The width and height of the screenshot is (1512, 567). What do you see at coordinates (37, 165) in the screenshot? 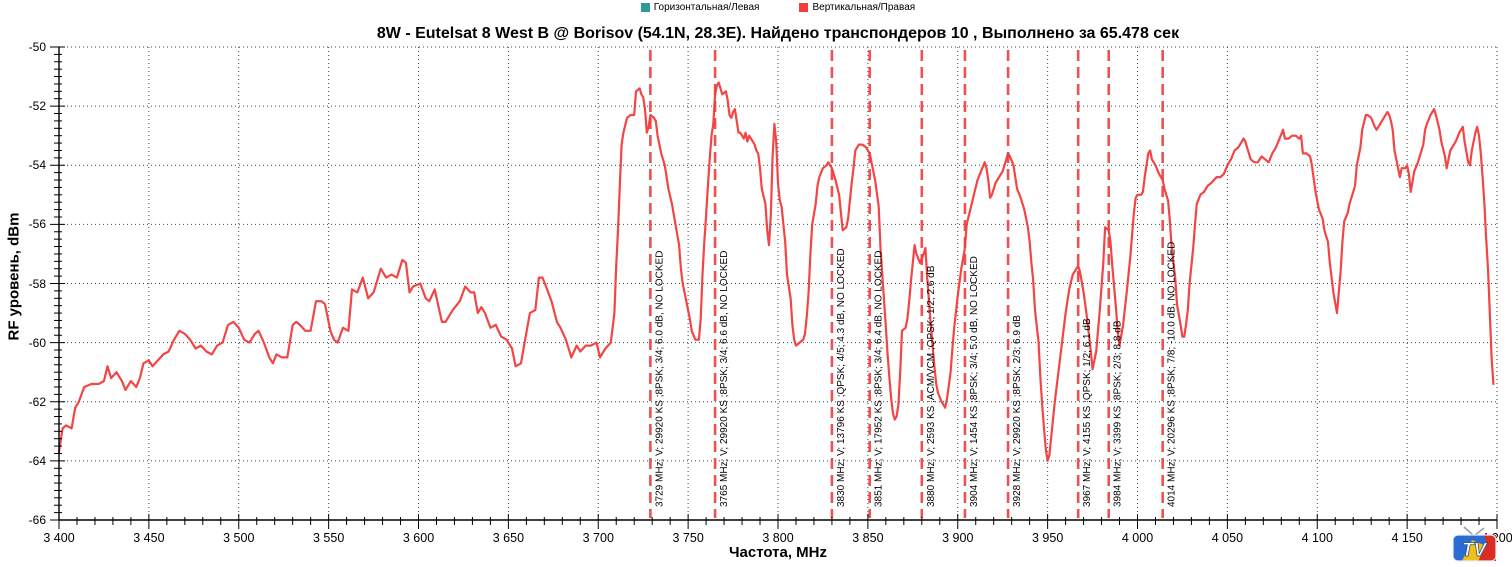
I see `y-tick-label: -54` at bounding box center [37, 165].